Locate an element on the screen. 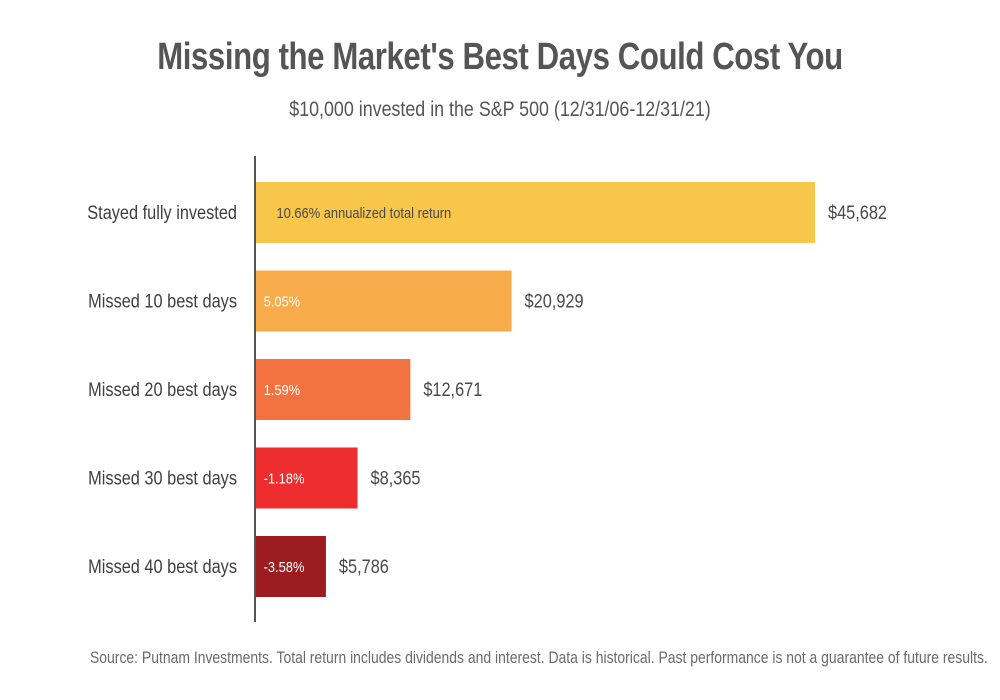 This screenshot has width=1000, height=700. bar-return-label: 5.05% is located at coordinates (282, 300).